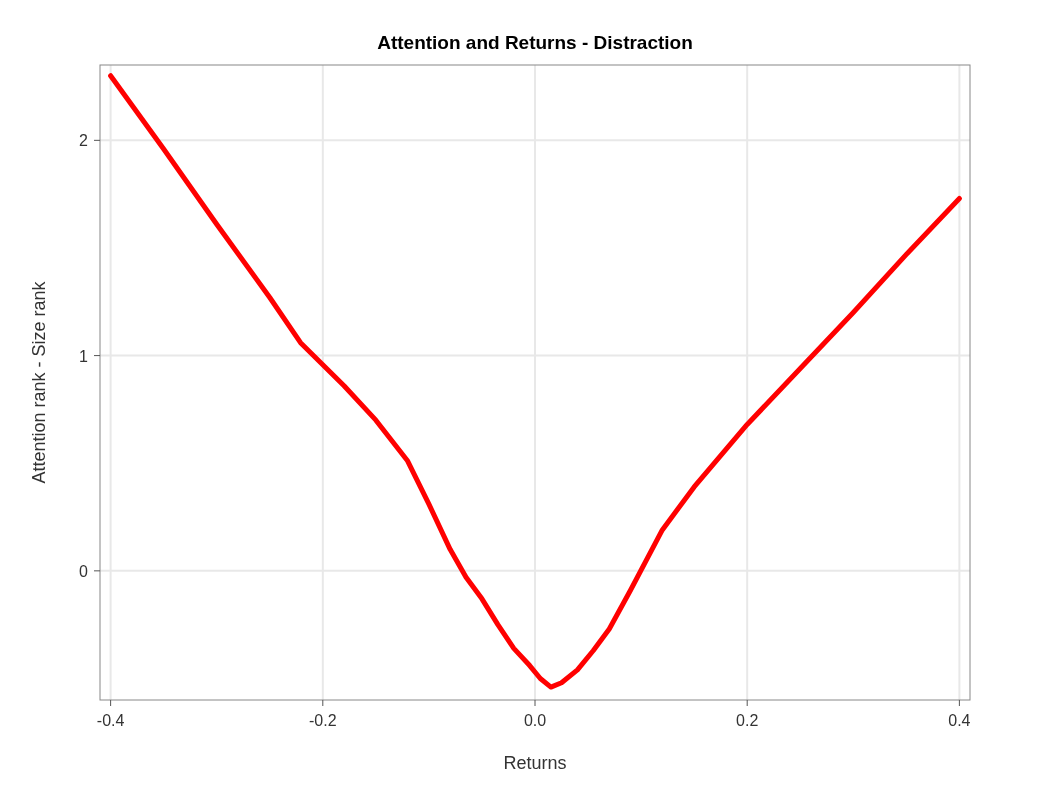  I want to click on x-tick-label: -0.2, so click(323, 720).